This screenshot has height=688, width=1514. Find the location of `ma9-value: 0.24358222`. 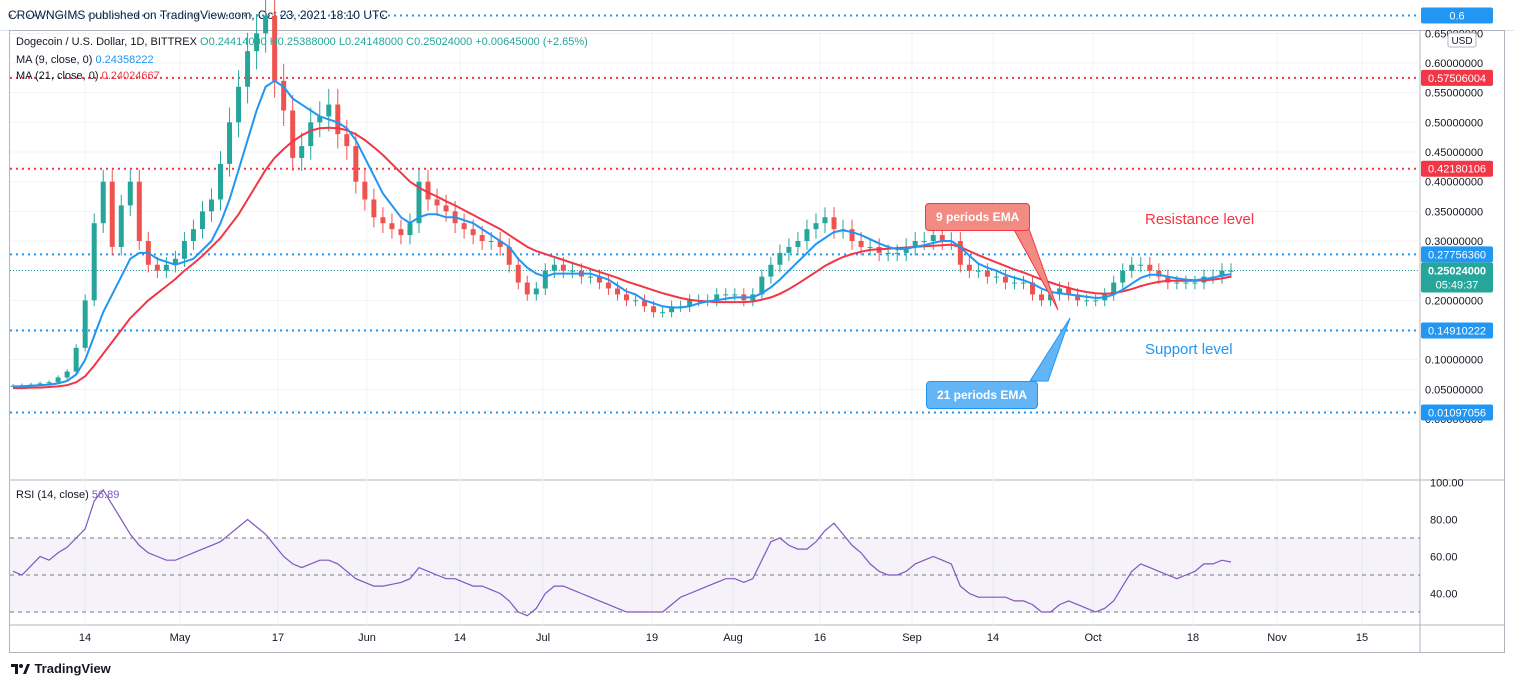

ma9-value: 0.24358222 is located at coordinates (124, 60).